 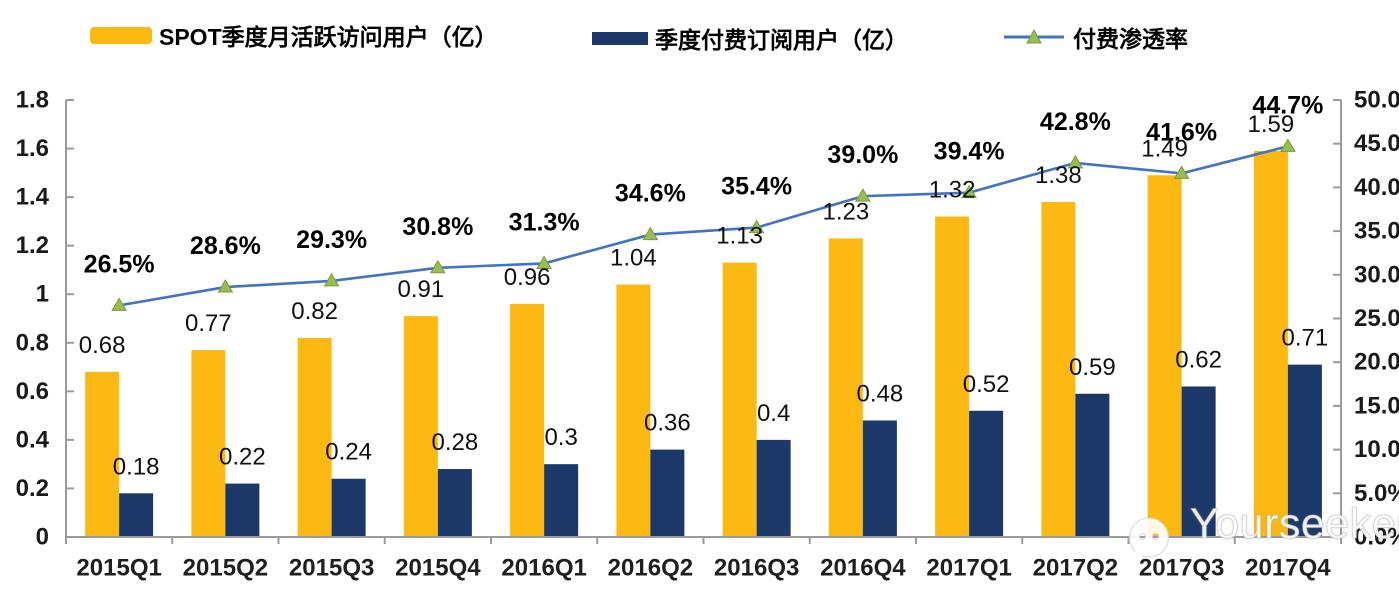 I want to click on paid-value-label: 0.71, so click(x=1305, y=338).